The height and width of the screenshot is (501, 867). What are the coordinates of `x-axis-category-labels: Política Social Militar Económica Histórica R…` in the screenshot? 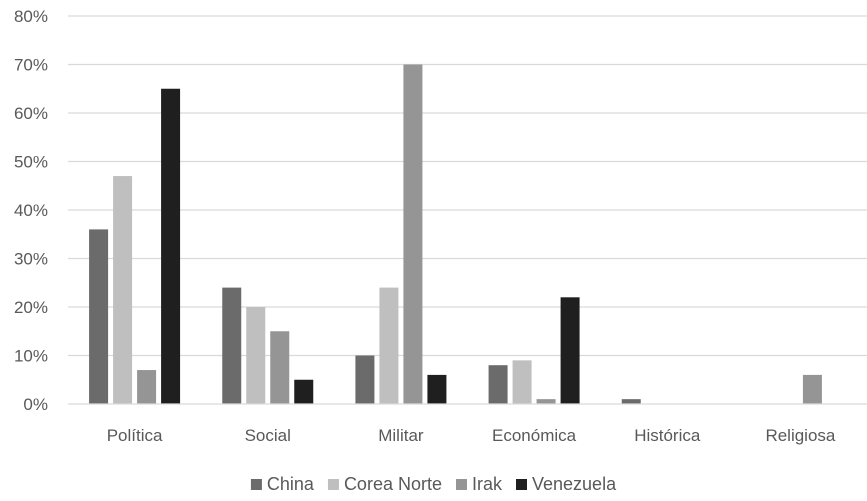 It's located at (471, 435).